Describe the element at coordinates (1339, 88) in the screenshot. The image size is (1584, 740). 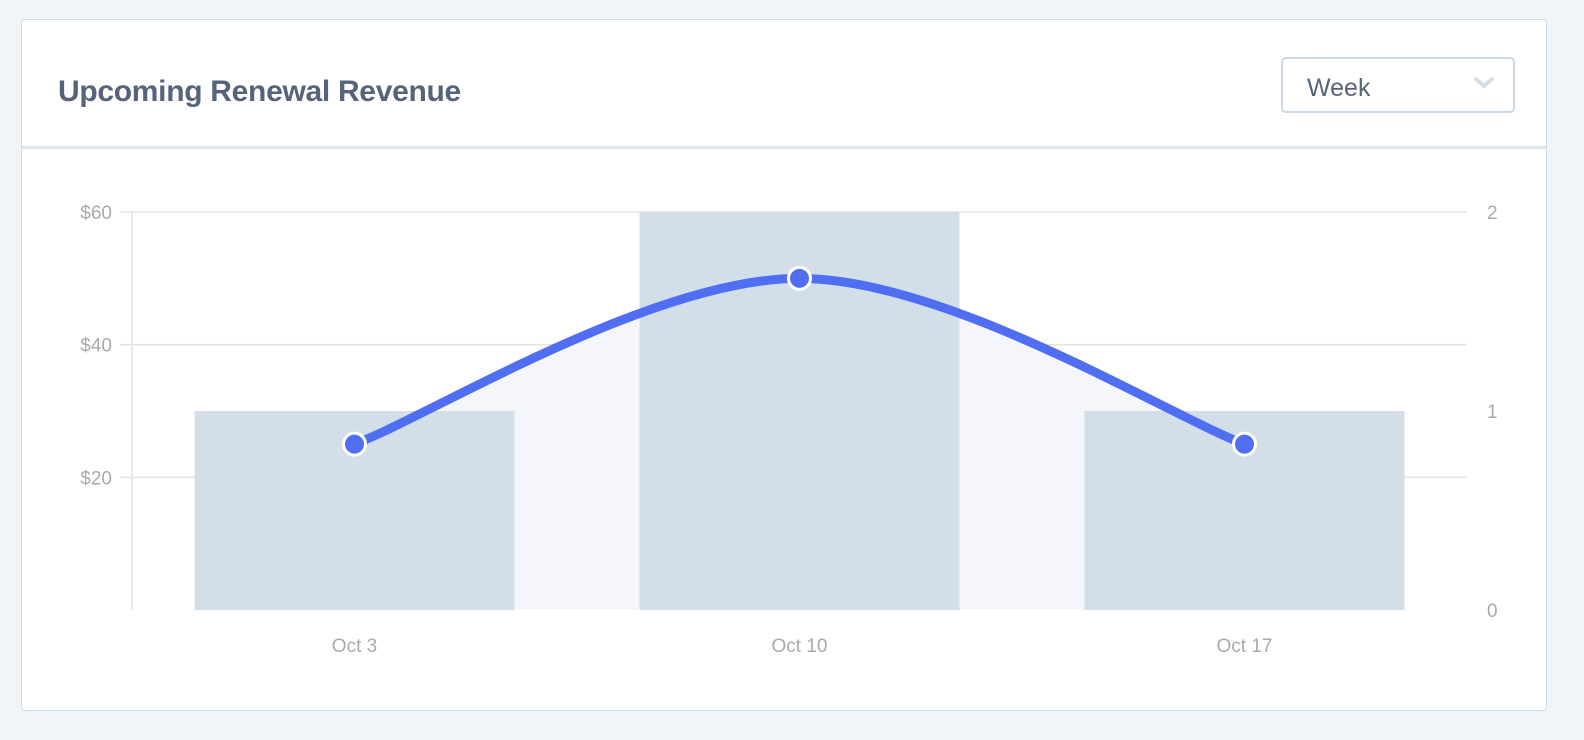
I see `period-select-value: Week` at that location.